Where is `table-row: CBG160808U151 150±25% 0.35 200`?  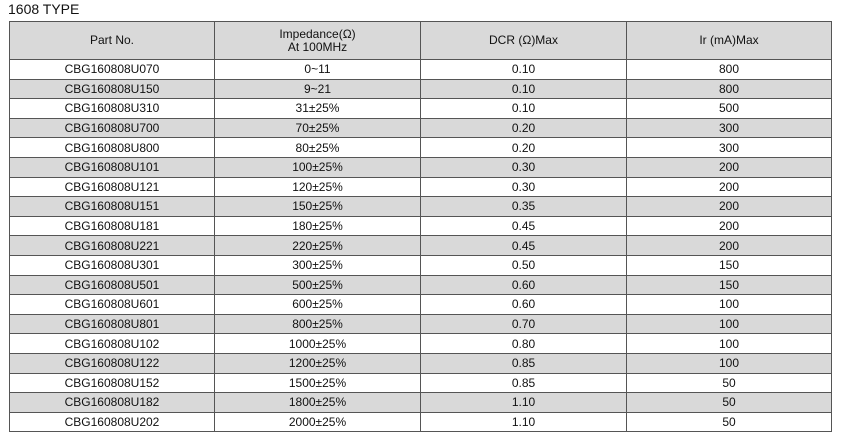 table-row: CBG160808U151 150±25% 0.35 200 is located at coordinates (420, 206).